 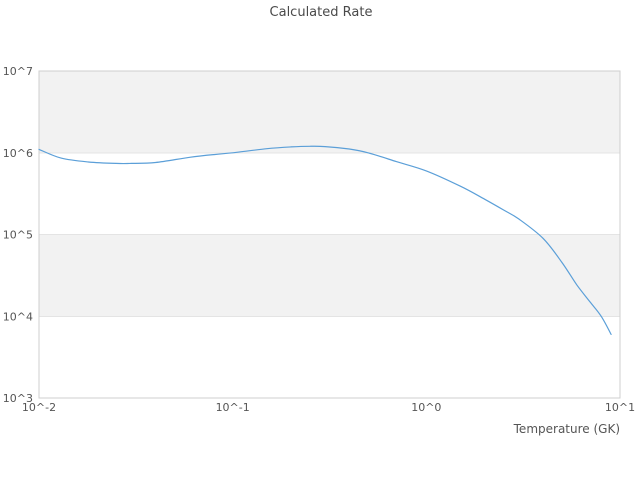 What do you see at coordinates (18, 153) in the screenshot?
I see `y-tick-label: 10^6` at bounding box center [18, 153].